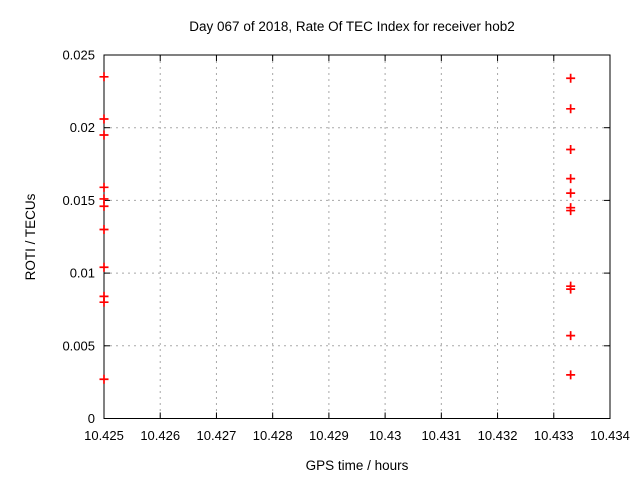 This screenshot has height=485, width=640. Describe the element at coordinates (82, 273) in the screenshot. I see `y-tick-label: 0.01` at that location.